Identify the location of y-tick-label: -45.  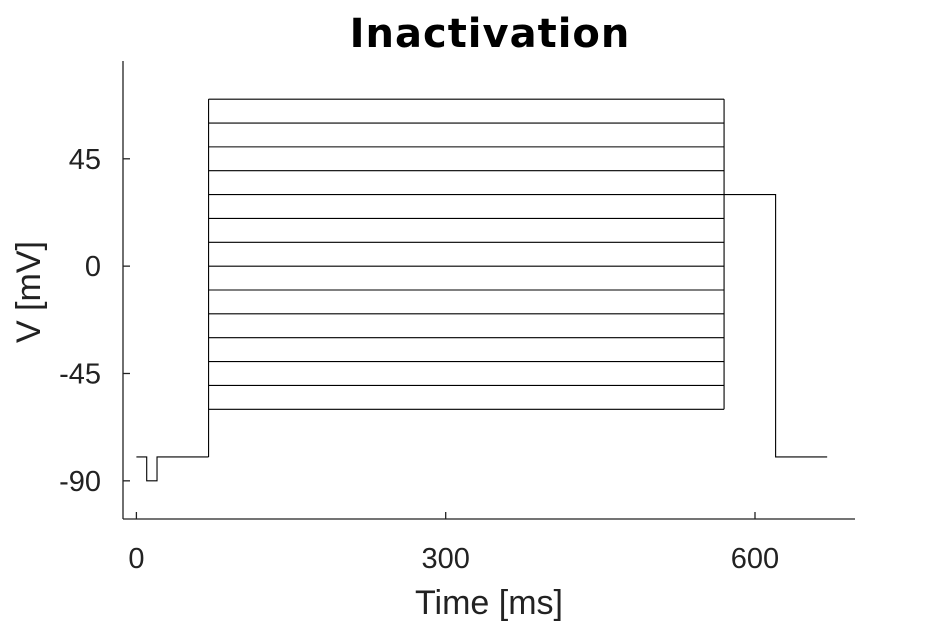
(80, 374).